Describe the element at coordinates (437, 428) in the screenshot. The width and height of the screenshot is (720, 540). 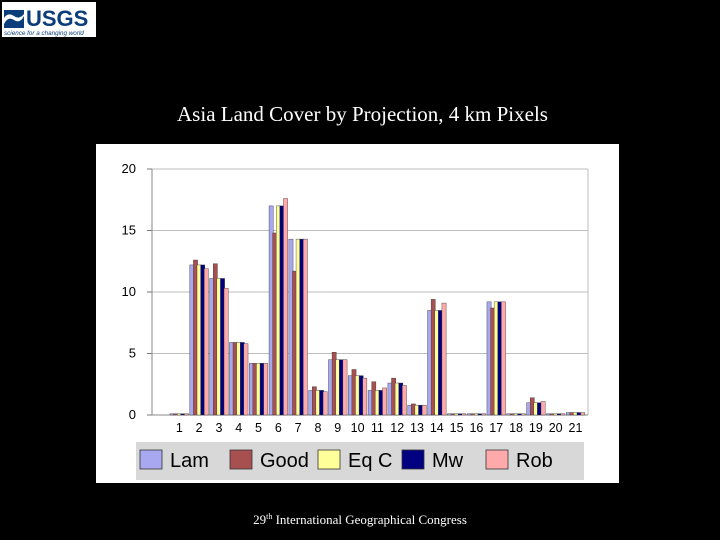
I see `x-tick-label: 14` at that location.